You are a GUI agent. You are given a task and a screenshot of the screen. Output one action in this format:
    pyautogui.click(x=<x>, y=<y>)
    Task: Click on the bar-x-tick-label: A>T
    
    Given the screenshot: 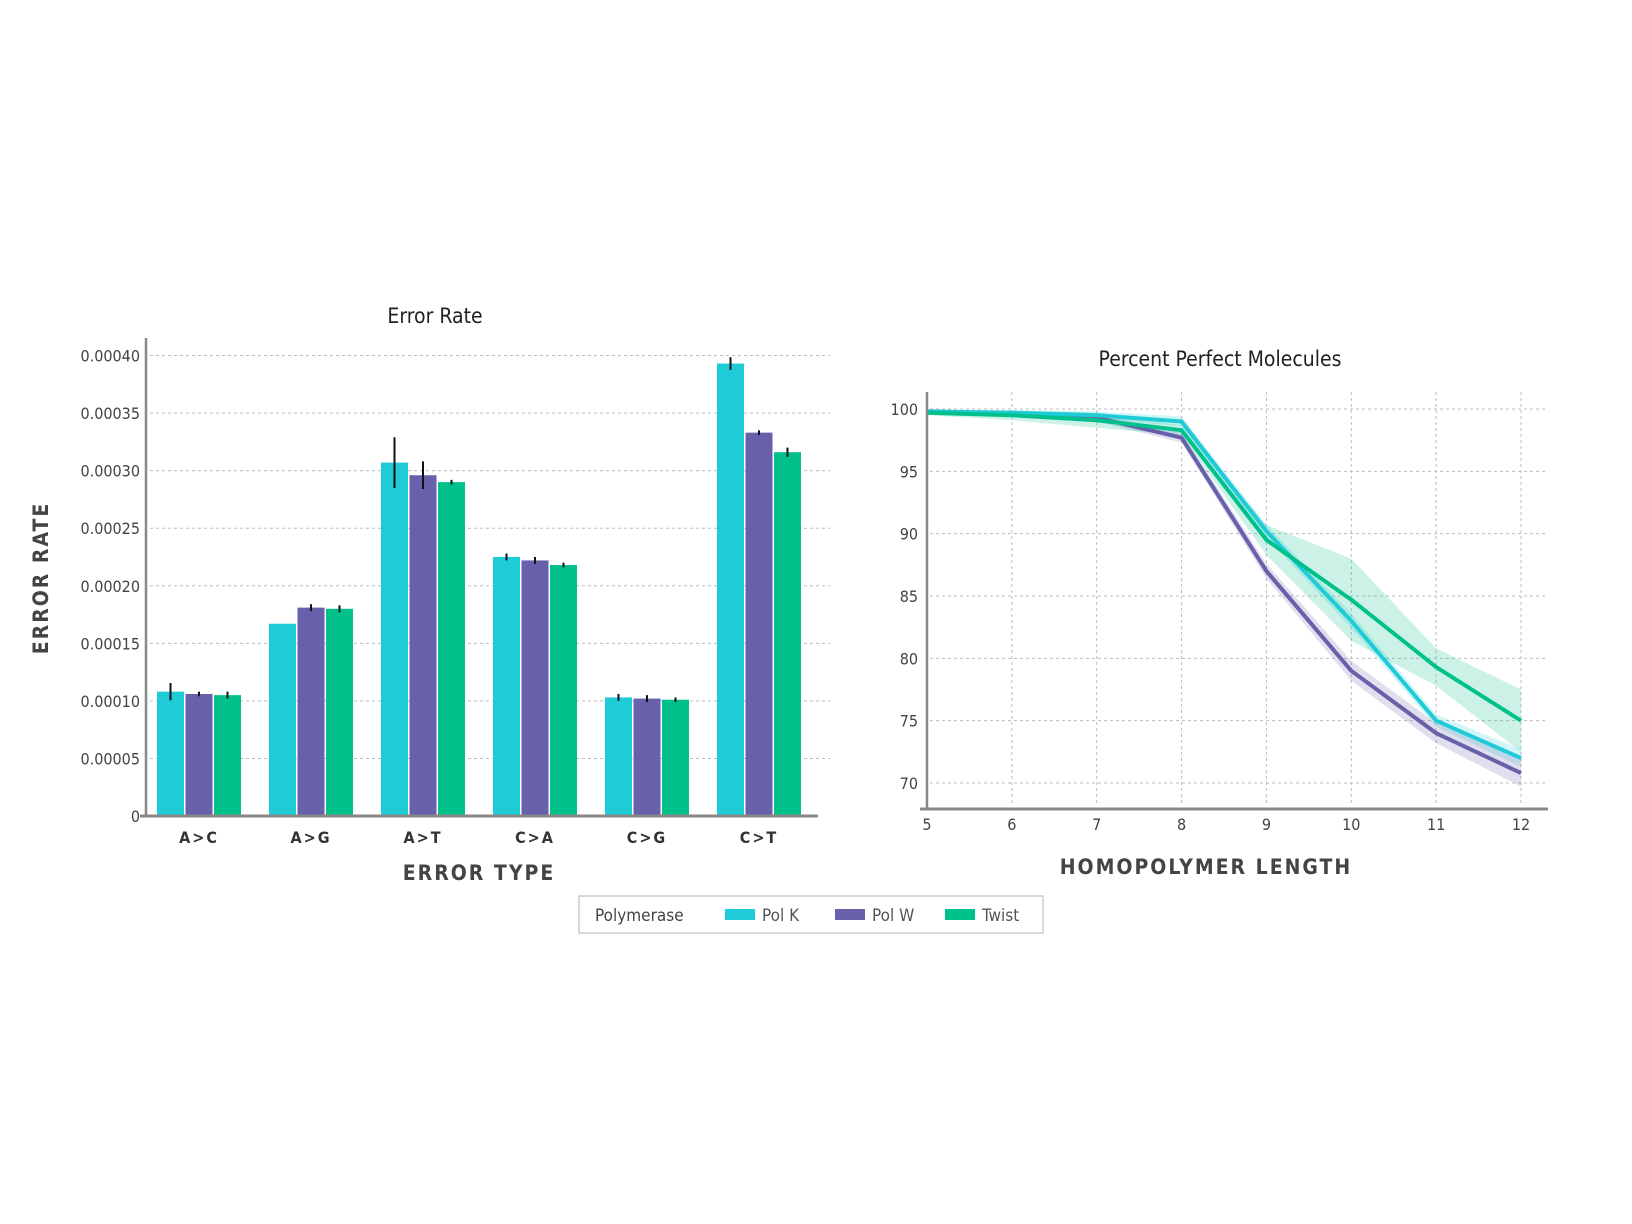 What is the action you would take?
    pyautogui.click(x=422, y=837)
    